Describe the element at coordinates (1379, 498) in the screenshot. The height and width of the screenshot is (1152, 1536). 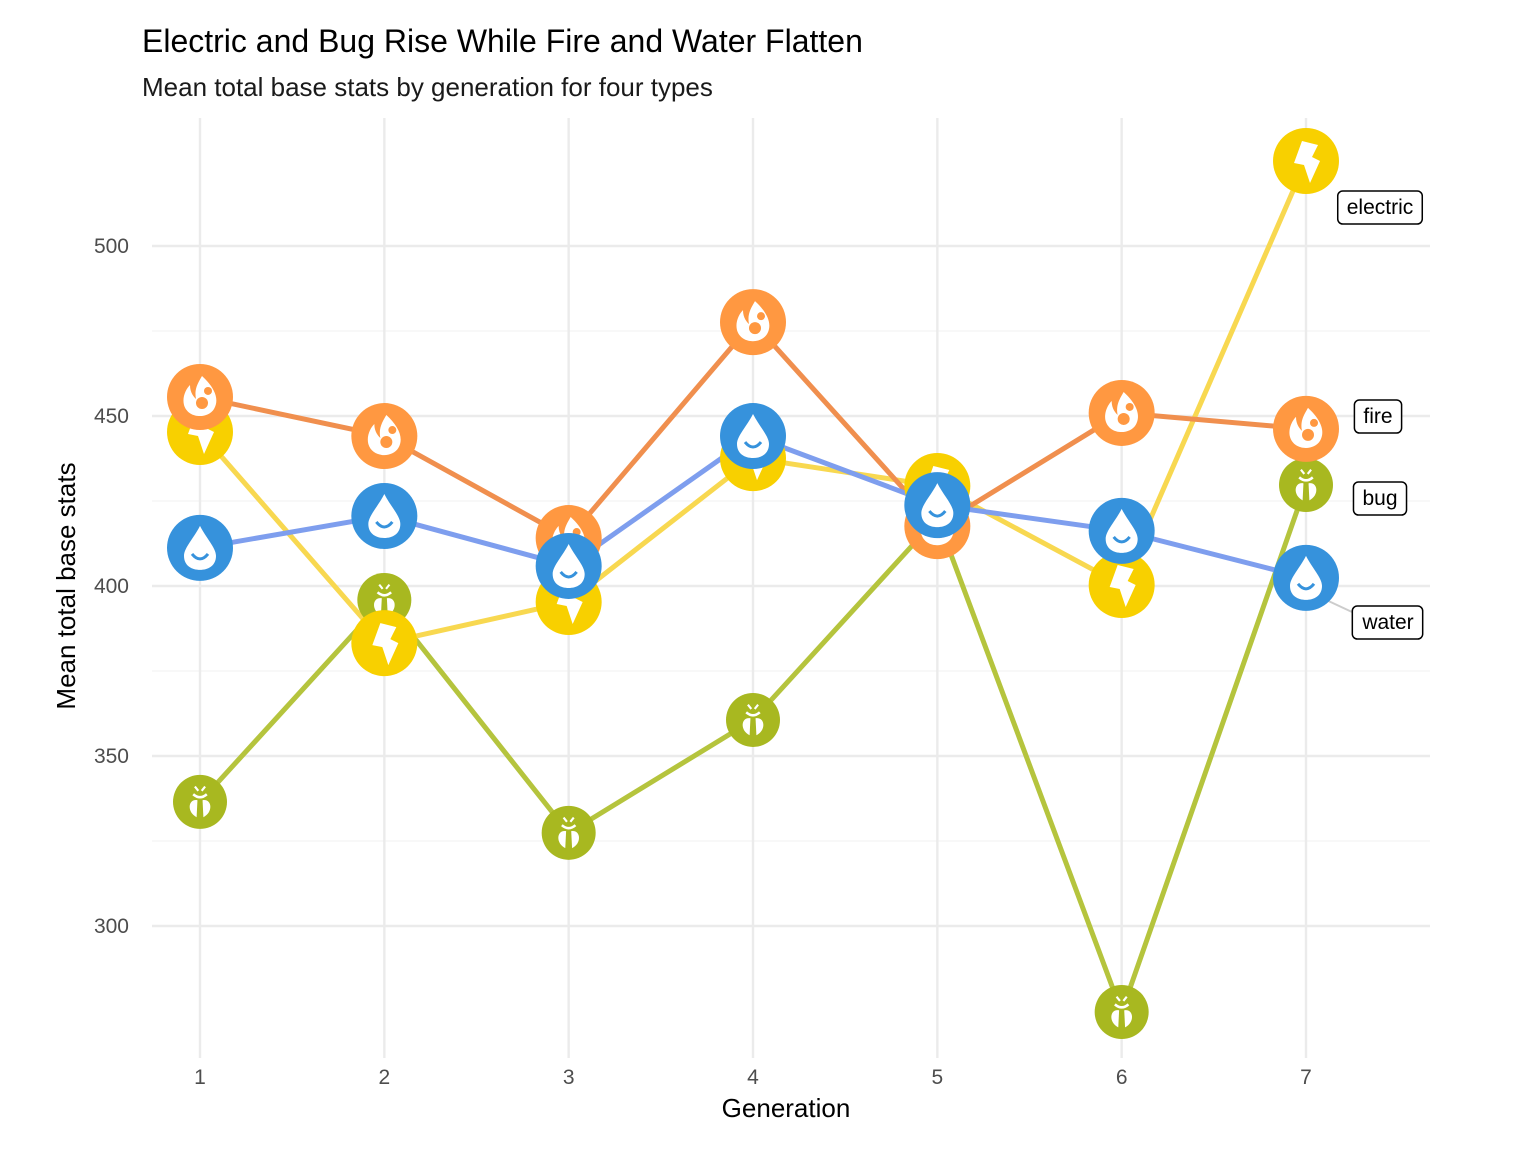
I see `series-label-text: bug` at that location.